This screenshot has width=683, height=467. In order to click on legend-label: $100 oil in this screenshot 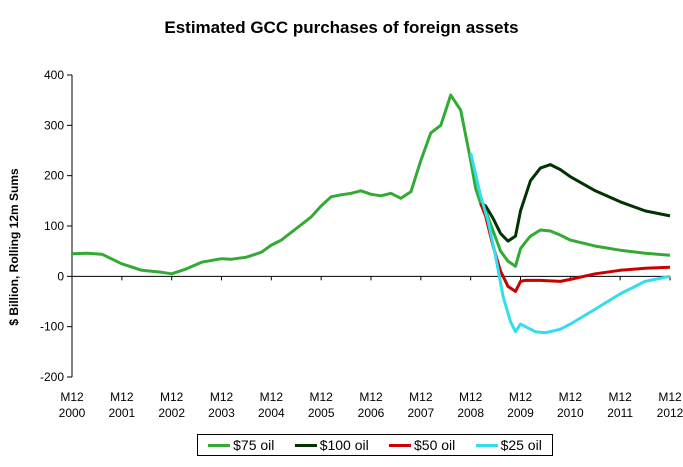, I will do `click(344, 445)`.